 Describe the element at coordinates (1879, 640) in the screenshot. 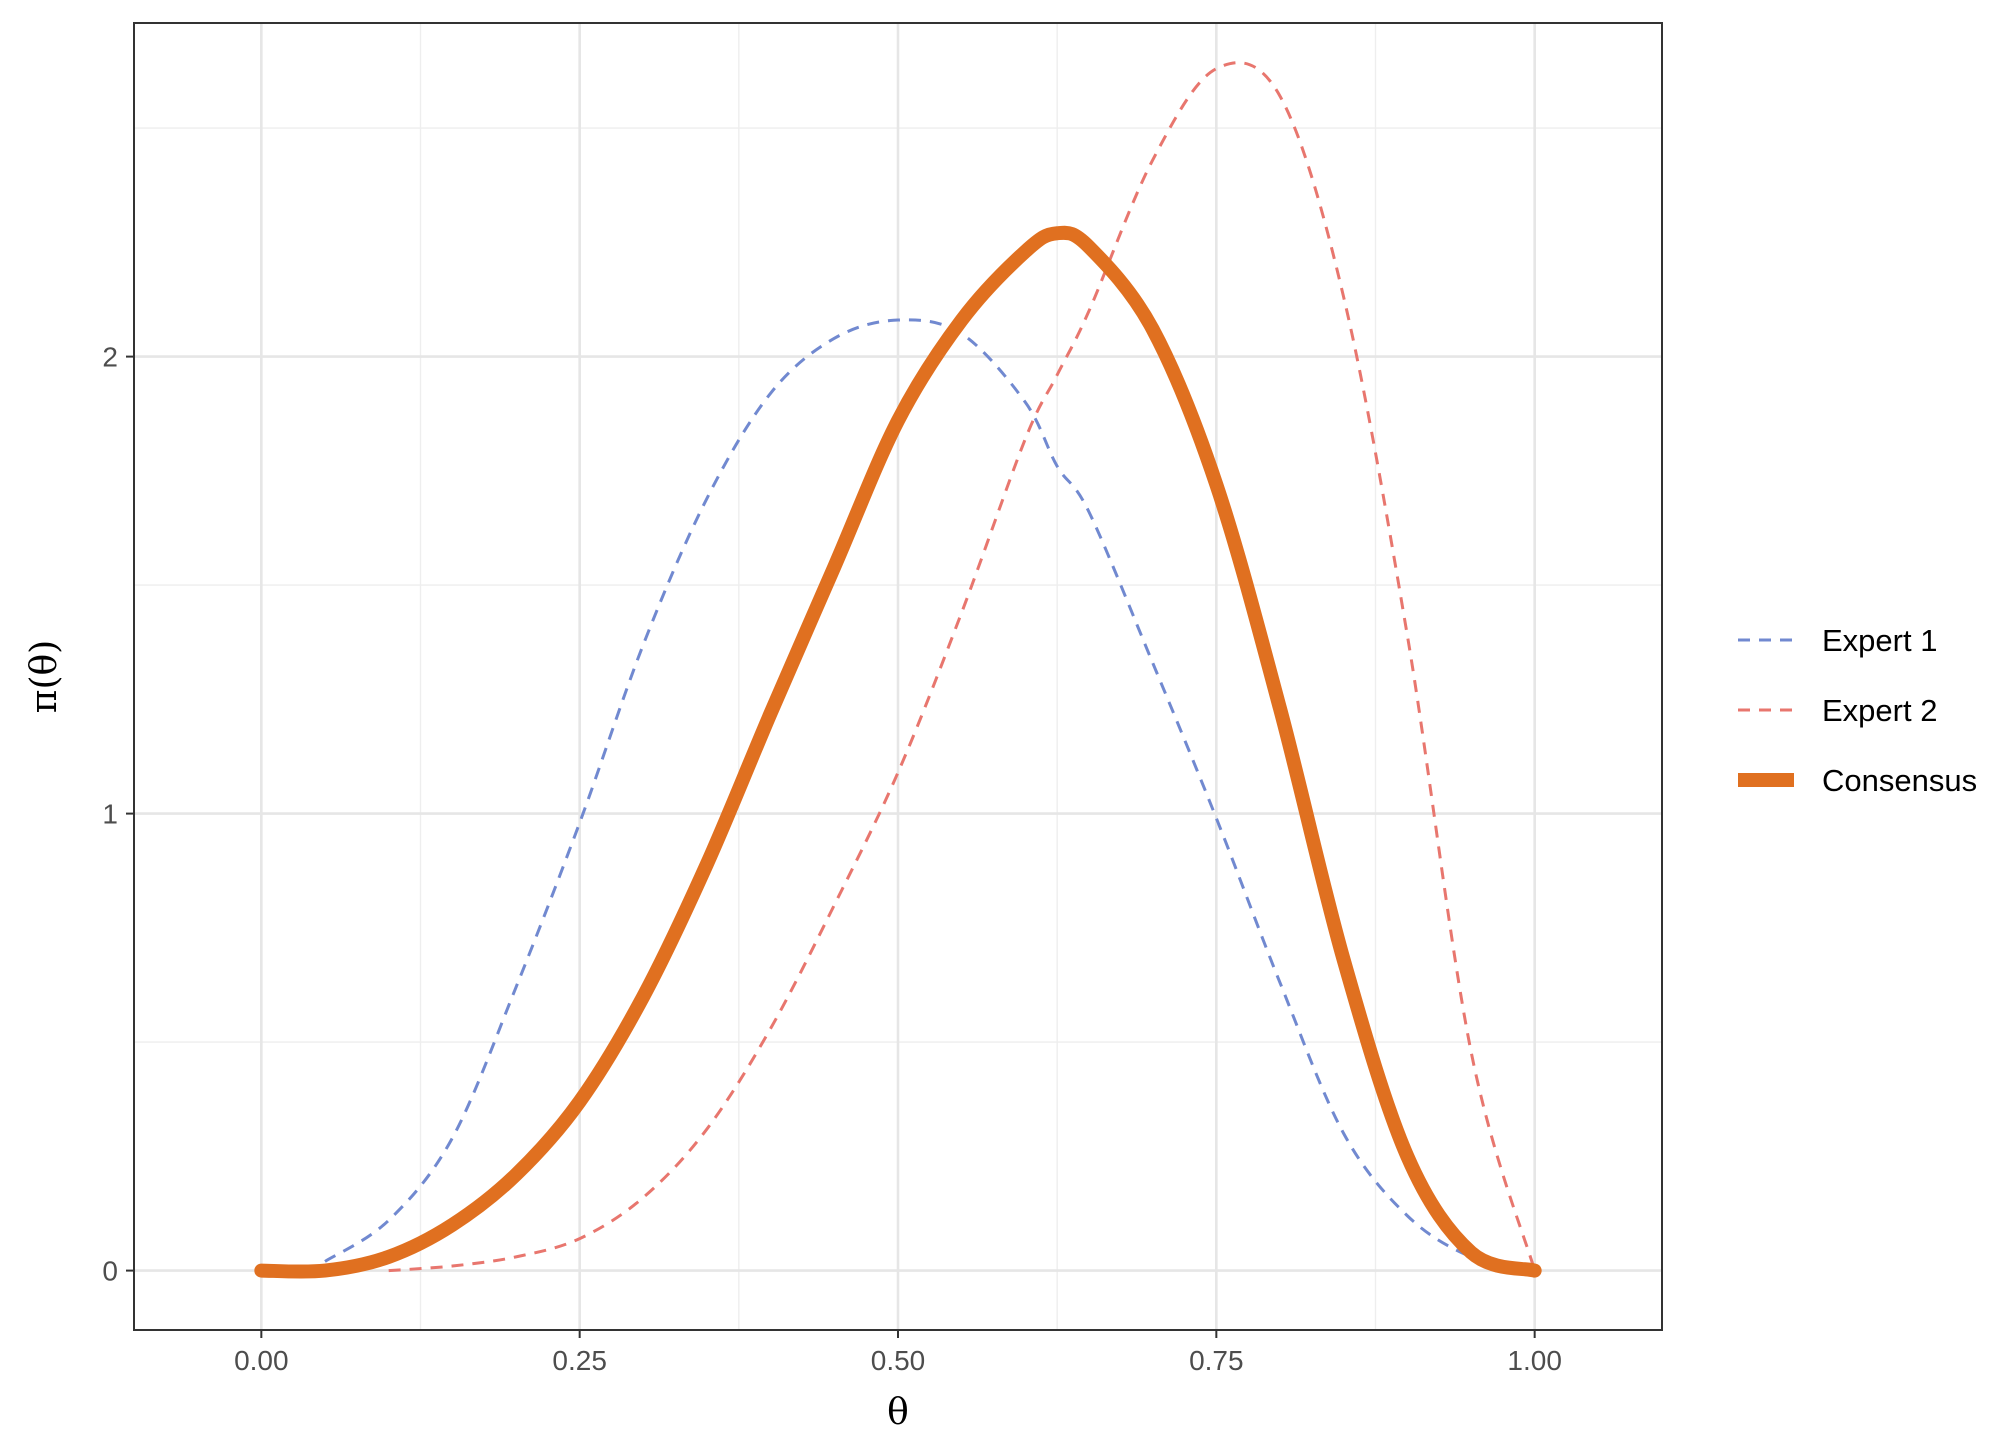

I see `legend-label-expert-1: Expert 1` at that location.